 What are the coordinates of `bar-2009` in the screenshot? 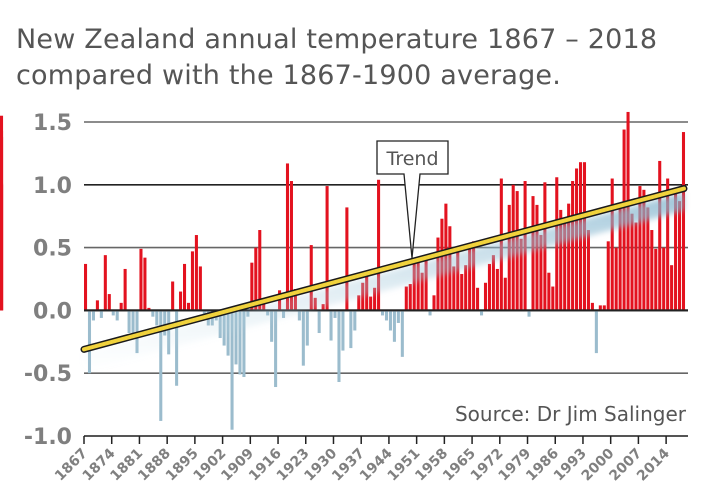 It's located at (648, 259).